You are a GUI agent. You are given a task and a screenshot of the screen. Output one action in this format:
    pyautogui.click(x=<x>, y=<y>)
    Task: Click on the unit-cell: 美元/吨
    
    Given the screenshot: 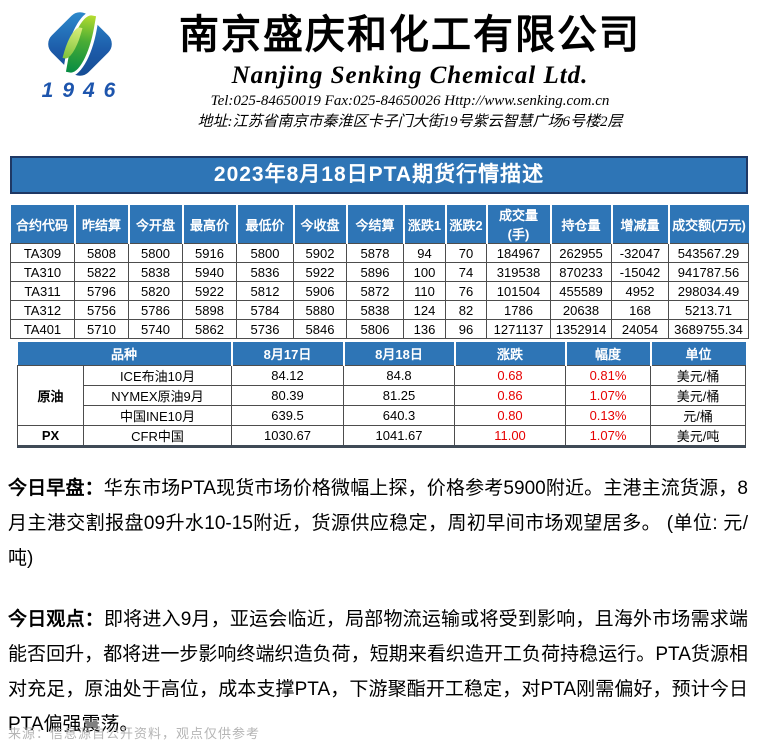 What is the action you would take?
    pyautogui.click(x=698, y=435)
    